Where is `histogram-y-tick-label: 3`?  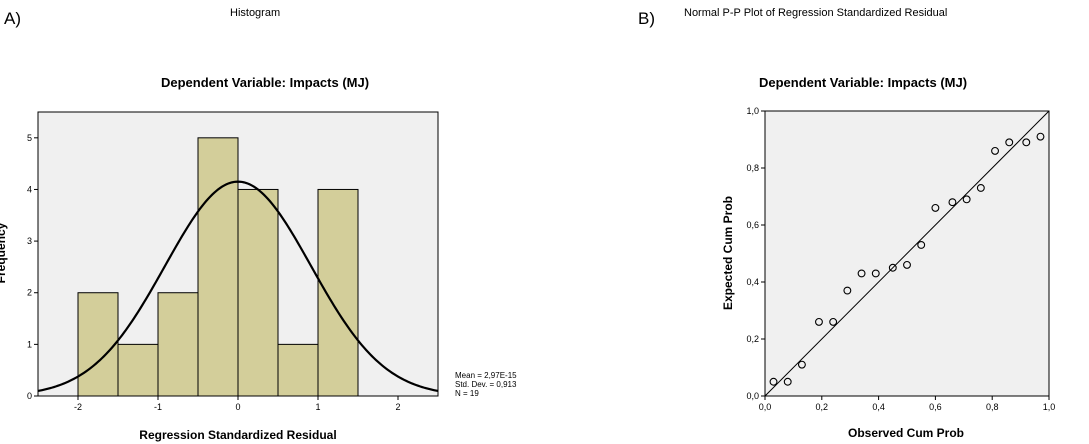 histogram-y-tick-label: 3 is located at coordinates (29, 241).